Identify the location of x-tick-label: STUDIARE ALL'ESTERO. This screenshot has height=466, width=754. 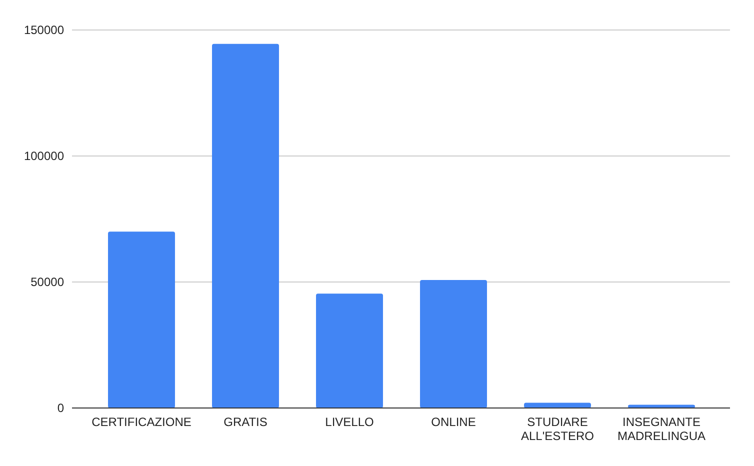
(557, 429).